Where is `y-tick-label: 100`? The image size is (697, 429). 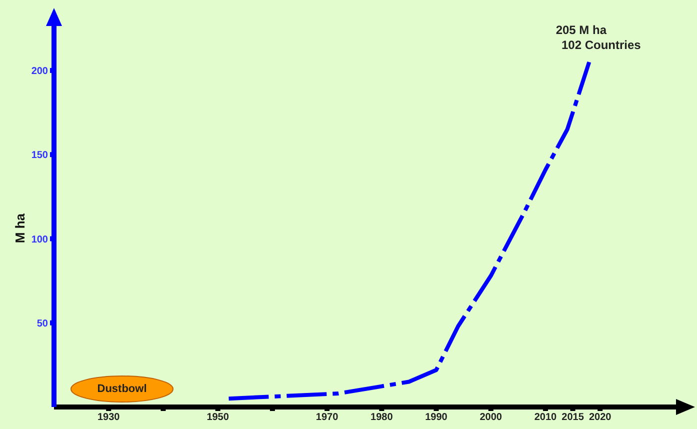
y-tick-label: 100 is located at coordinates (39, 240).